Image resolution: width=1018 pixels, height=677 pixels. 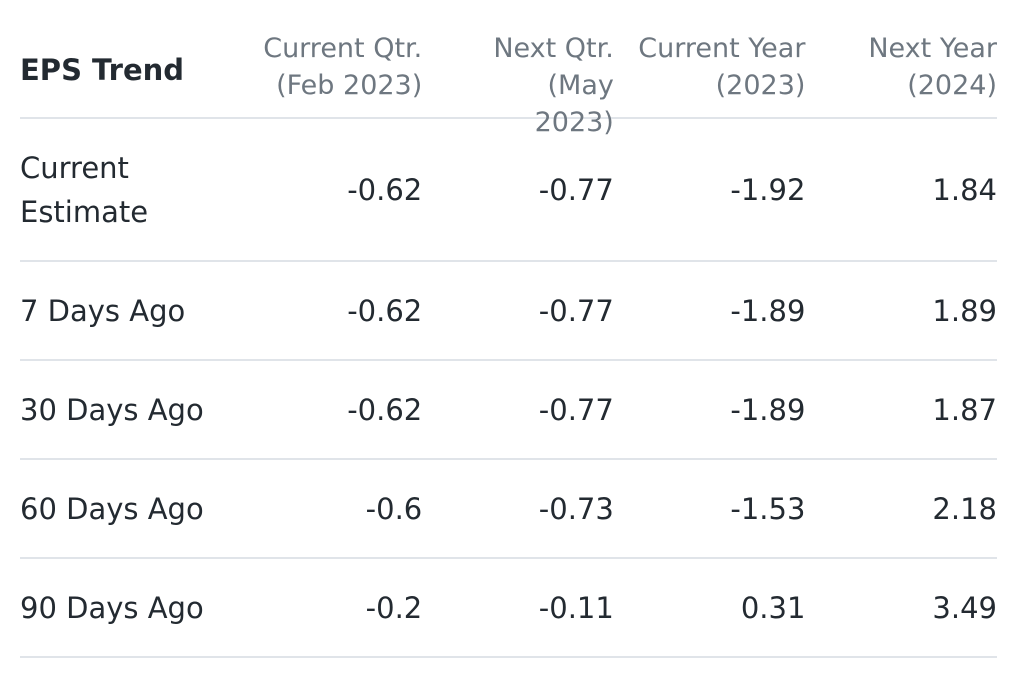 I want to click on column-header-line: Next Qtr. (May, so click(x=553, y=67).